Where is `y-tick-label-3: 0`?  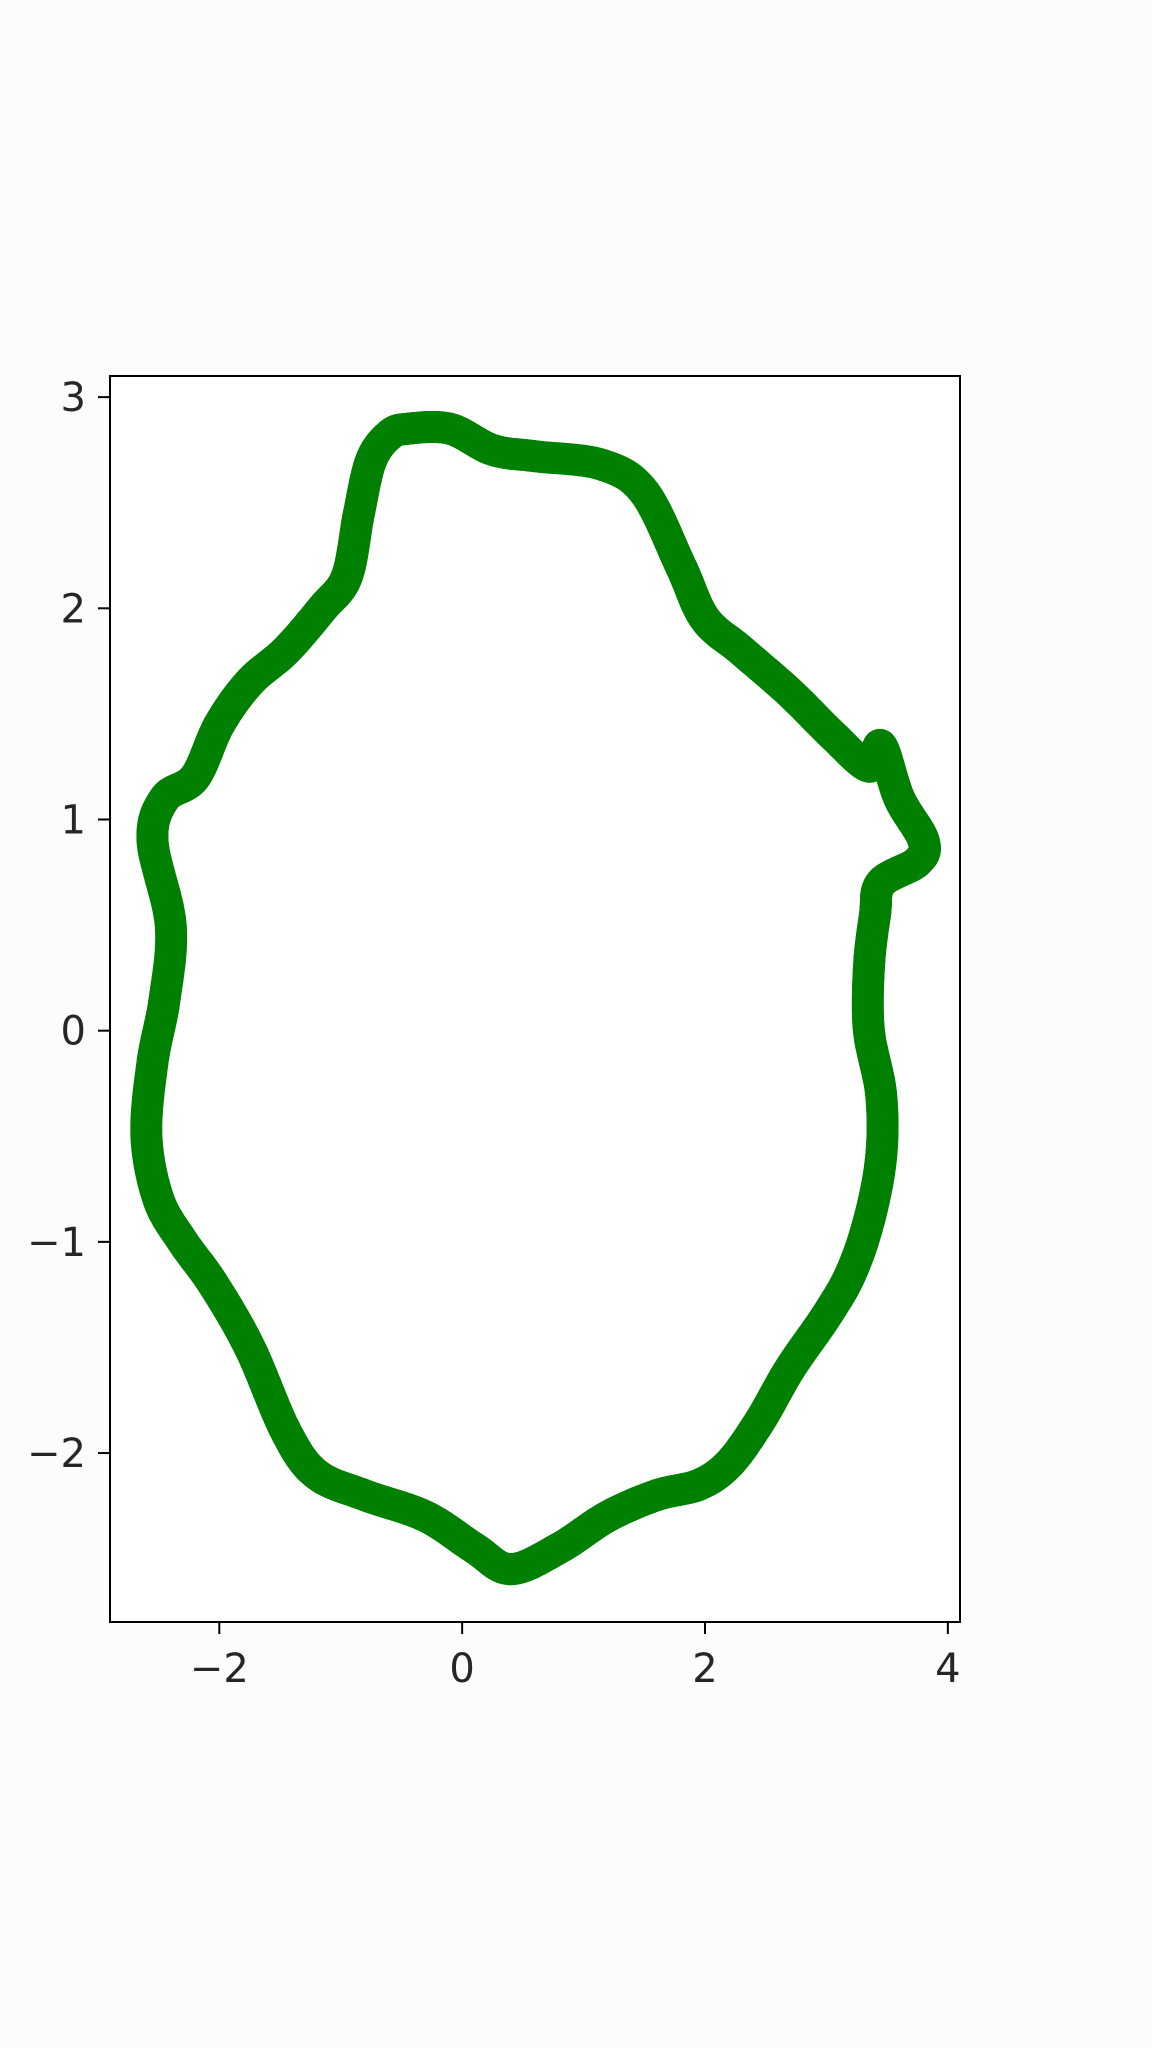 y-tick-label-3: 0 is located at coordinates (73, 1032).